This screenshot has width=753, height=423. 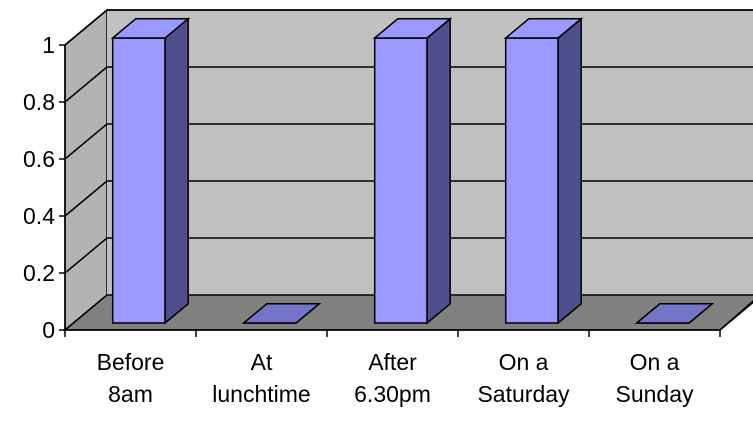 What do you see at coordinates (86, 170) in the screenshot?
I see `side-wall` at bounding box center [86, 170].